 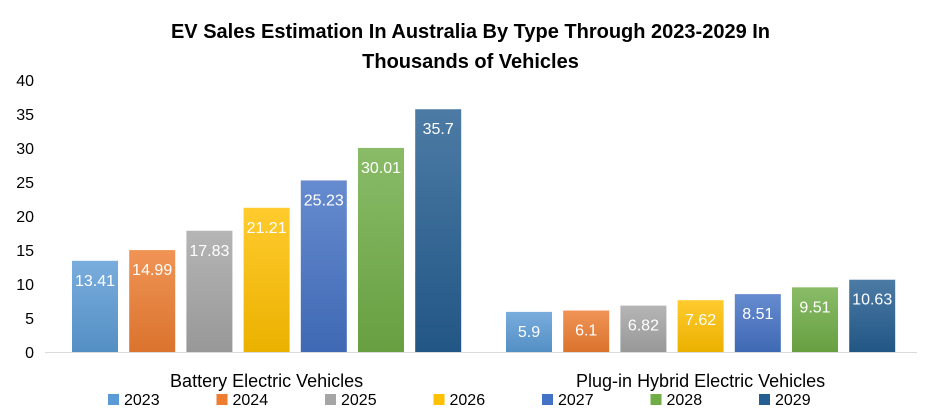 I want to click on y-tick-label: 10, so click(x=25, y=285).